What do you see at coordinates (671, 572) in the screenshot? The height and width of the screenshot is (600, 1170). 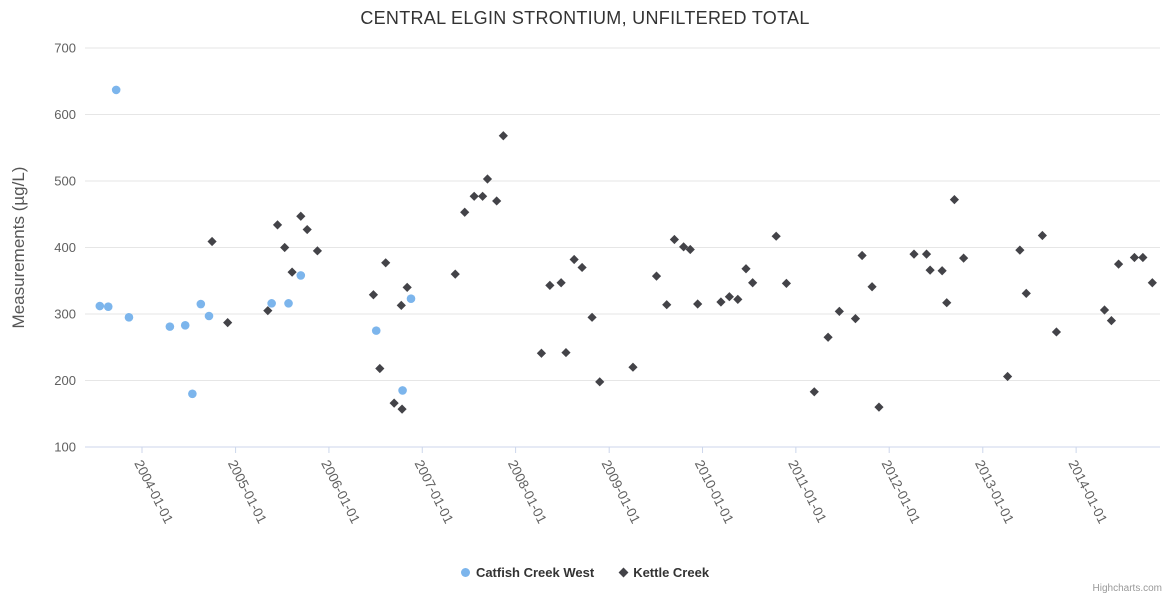 I see `legend-label-kettle-creek: Kettle Creek` at bounding box center [671, 572].